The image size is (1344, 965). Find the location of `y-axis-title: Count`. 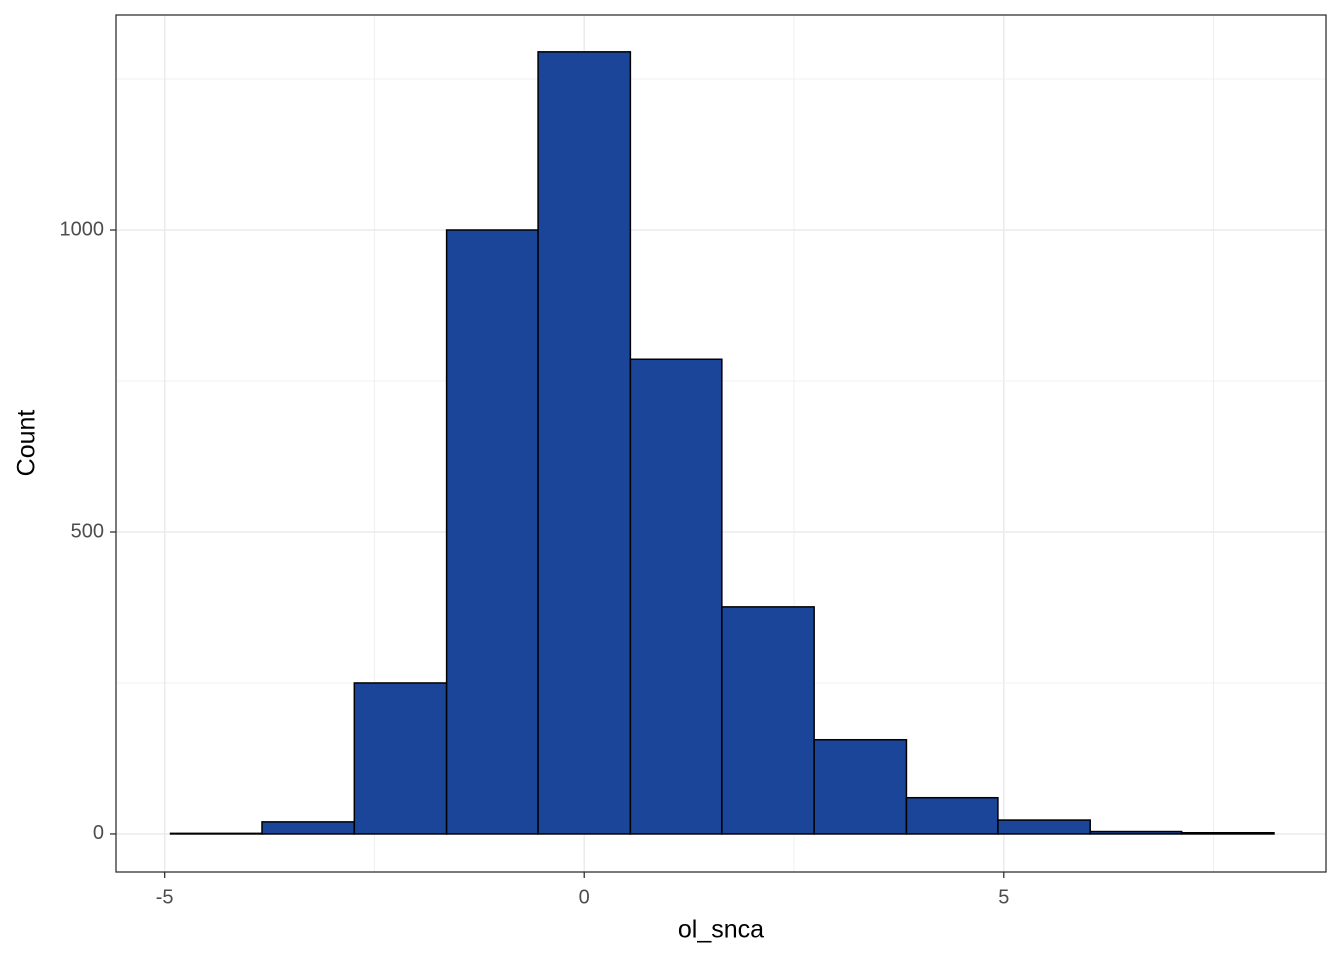

y-axis-title: Count is located at coordinates (27, 443).